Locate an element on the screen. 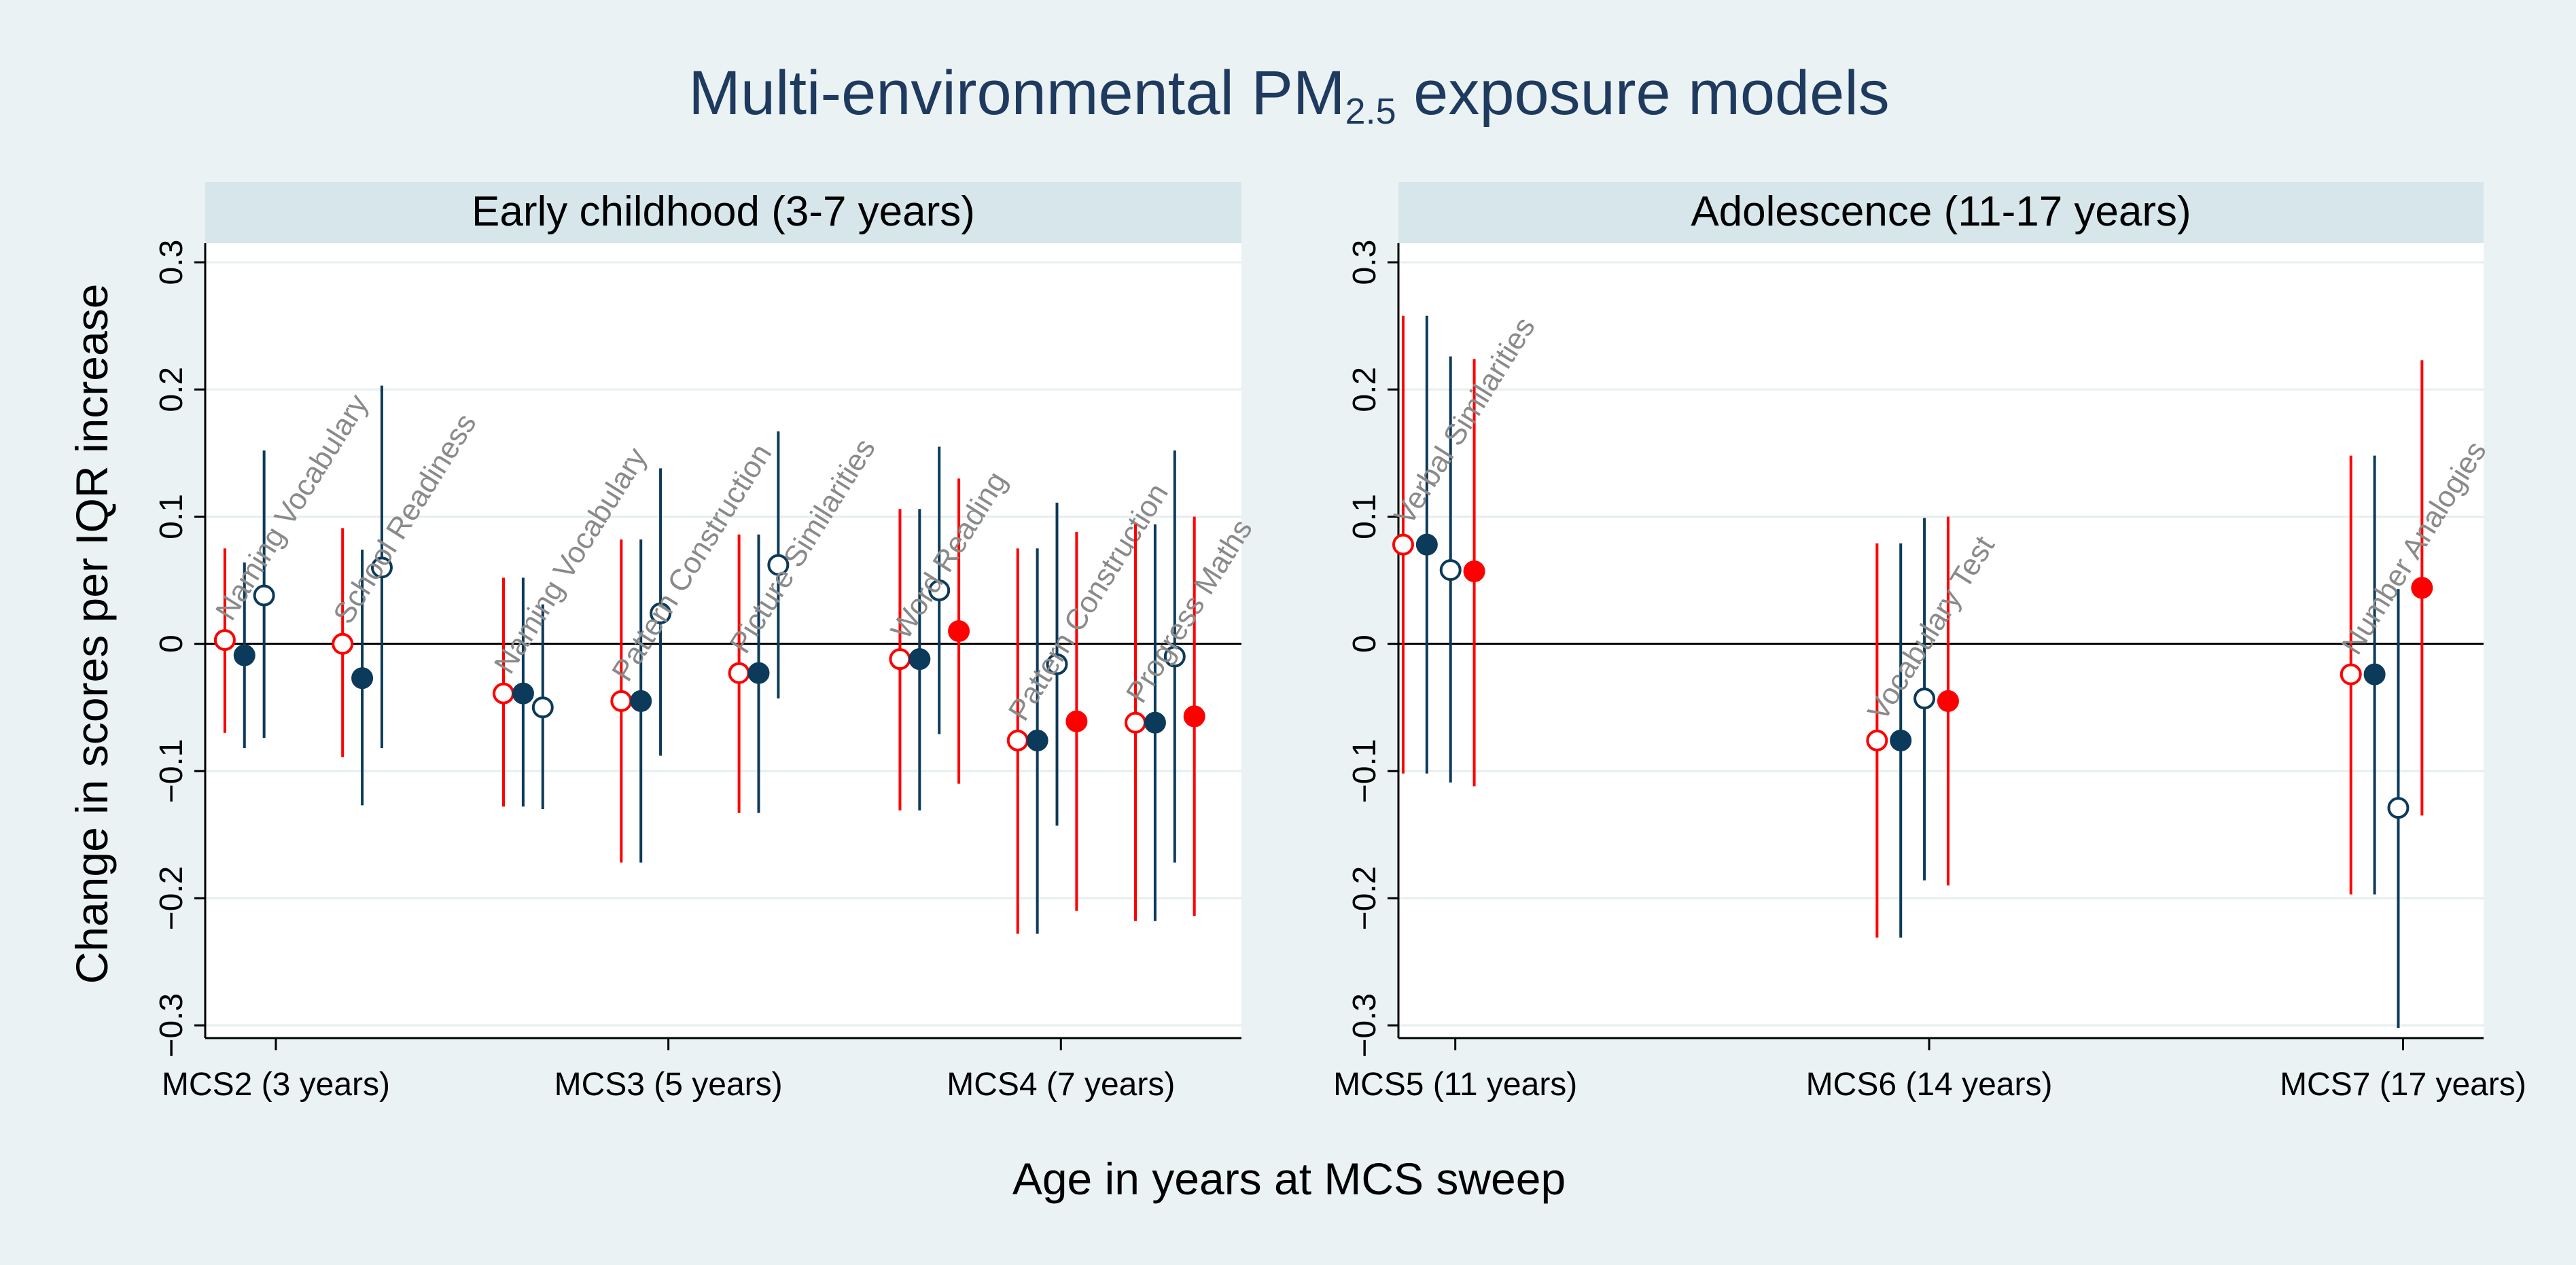 The height and width of the screenshot is (1265, 2576). x-tick-label: MCS3 (5 years) is located at coordinates (668, 1085).